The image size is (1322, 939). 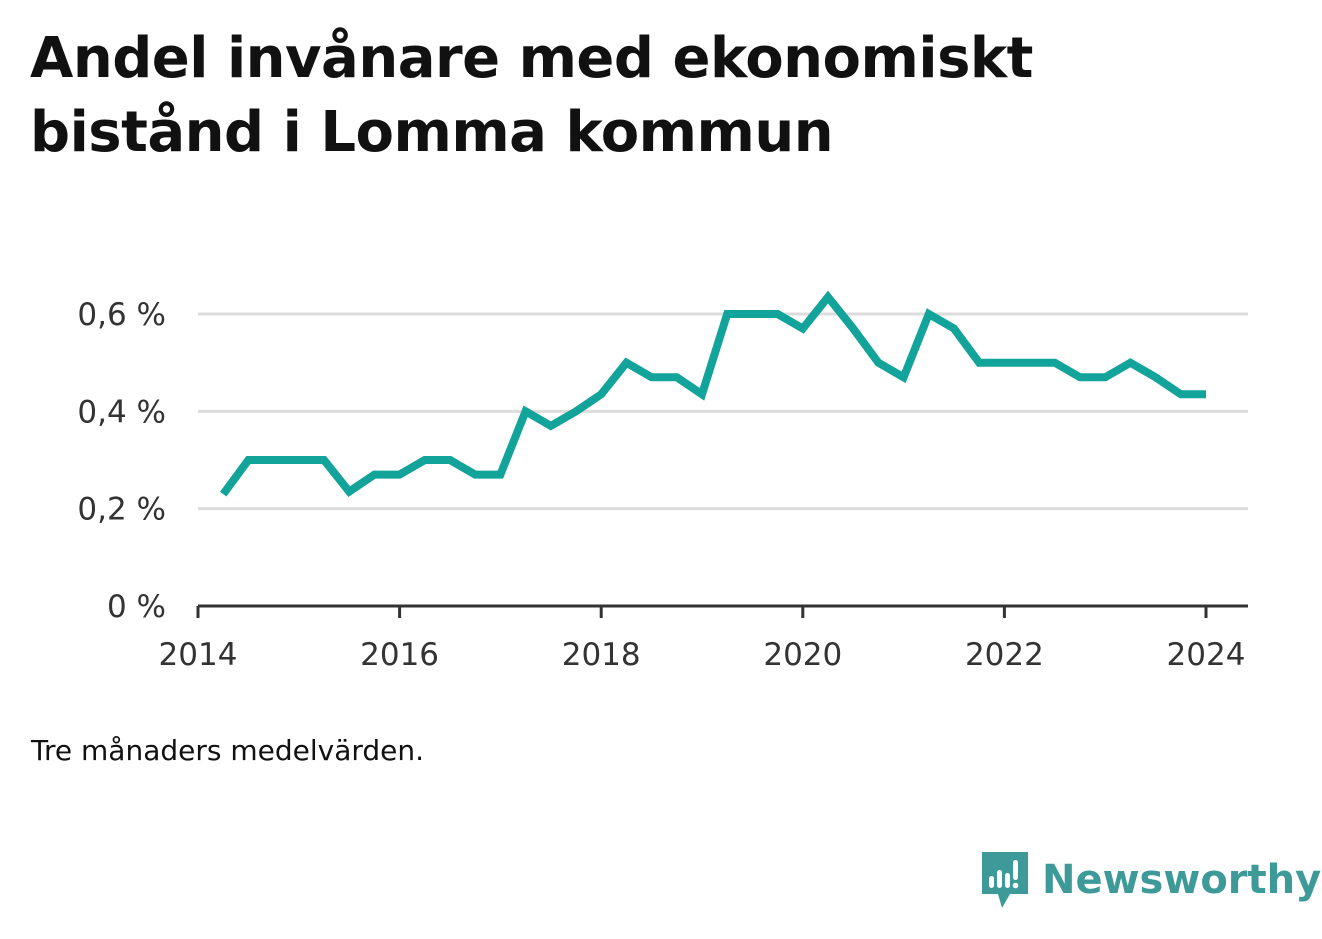 What do you see at coordinates (601, 655) in the screenshot?
I see `x-tick-label: 2018` at bounding box center [601, 655].